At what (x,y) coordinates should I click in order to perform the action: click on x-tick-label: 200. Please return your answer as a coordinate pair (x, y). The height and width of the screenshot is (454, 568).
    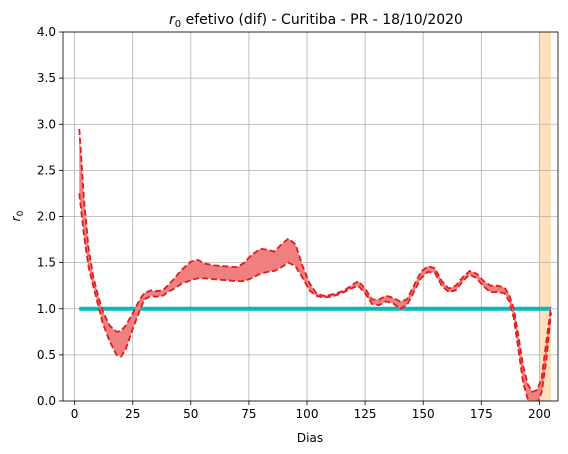
    Looking at the image, I should click on (539, 414).